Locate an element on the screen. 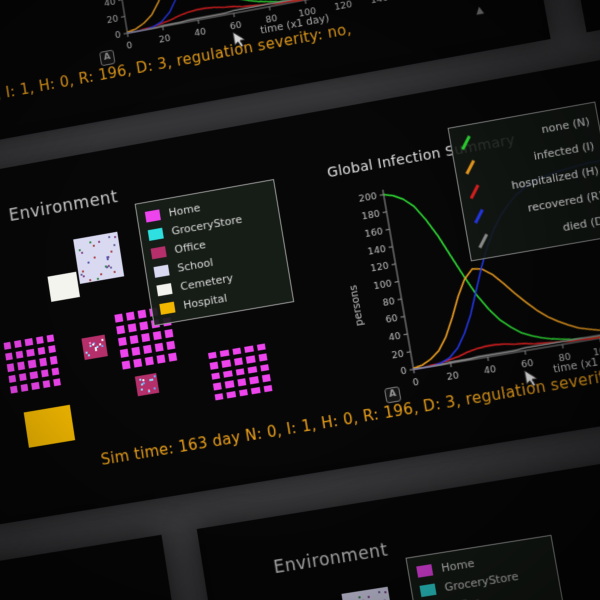 Image resolution: width=600 pixels, height=600 pixels. chart-legend-label: infected (I) is located at coordinates (564, 150).